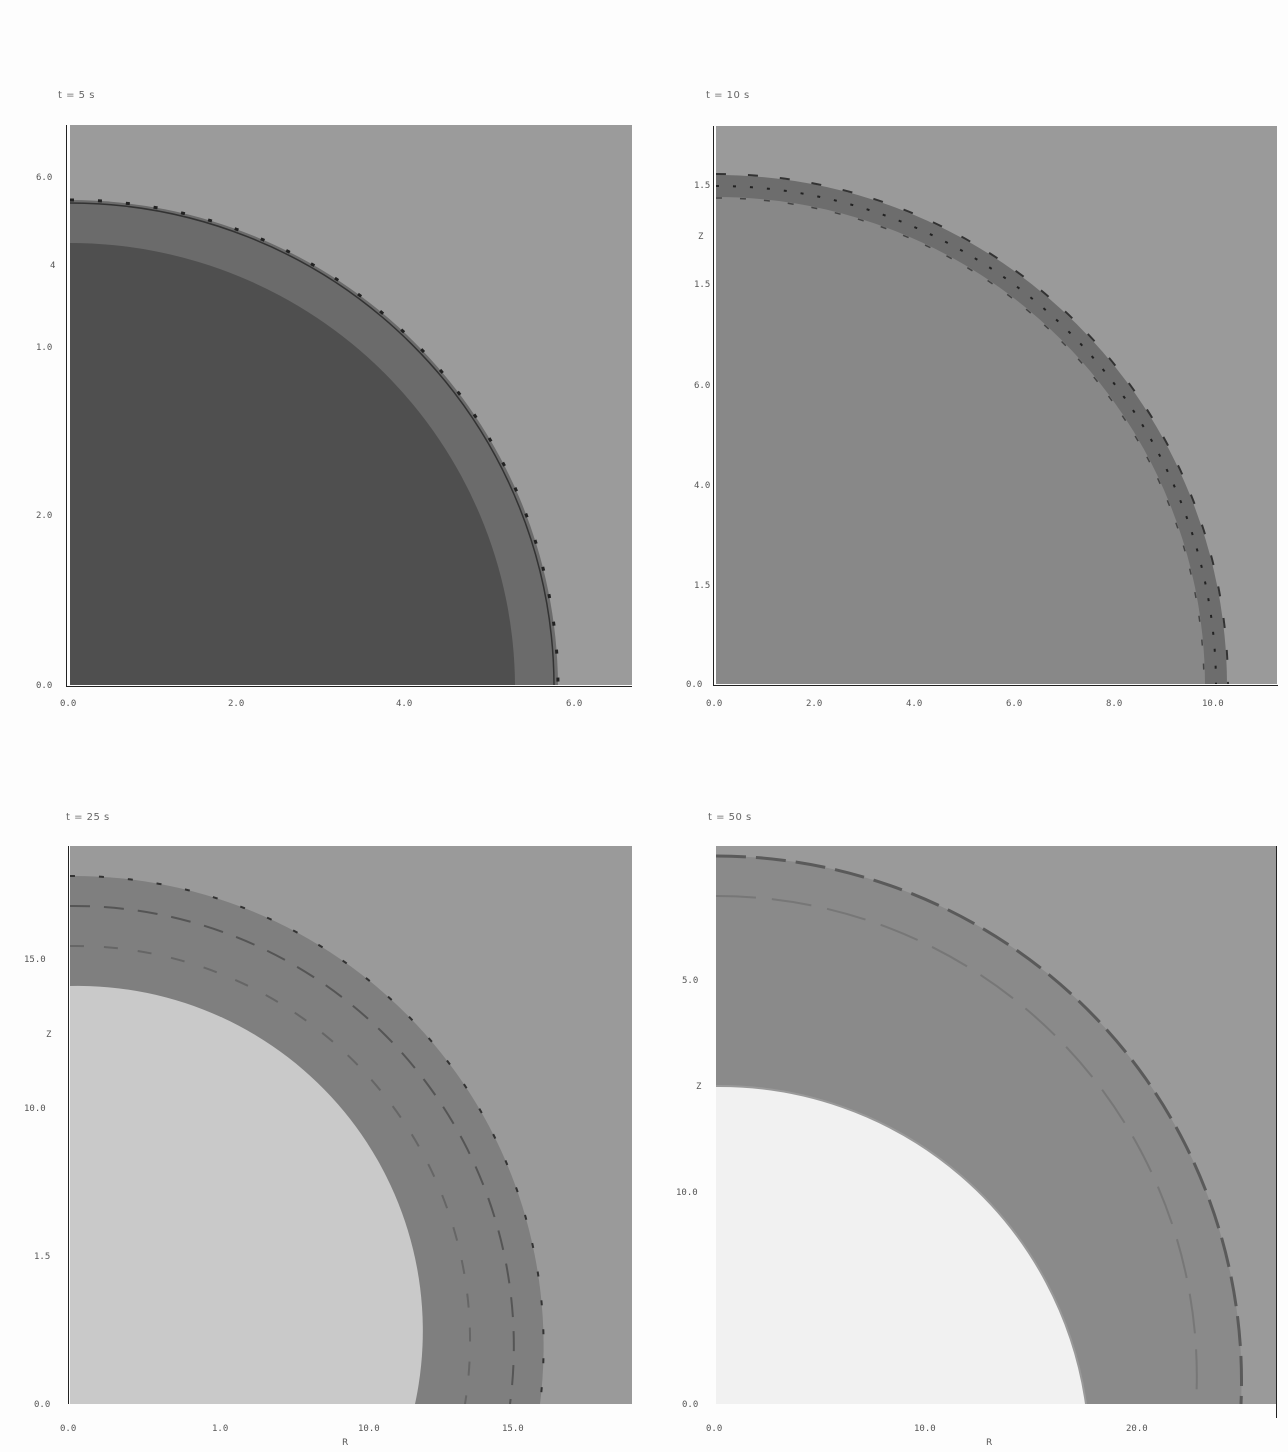 The height and width of the screenshot is (1452, 1288). Describe the element at coordinates (76, 95) in the screenshot. I see `panel-title: t = 5 s` at that location.